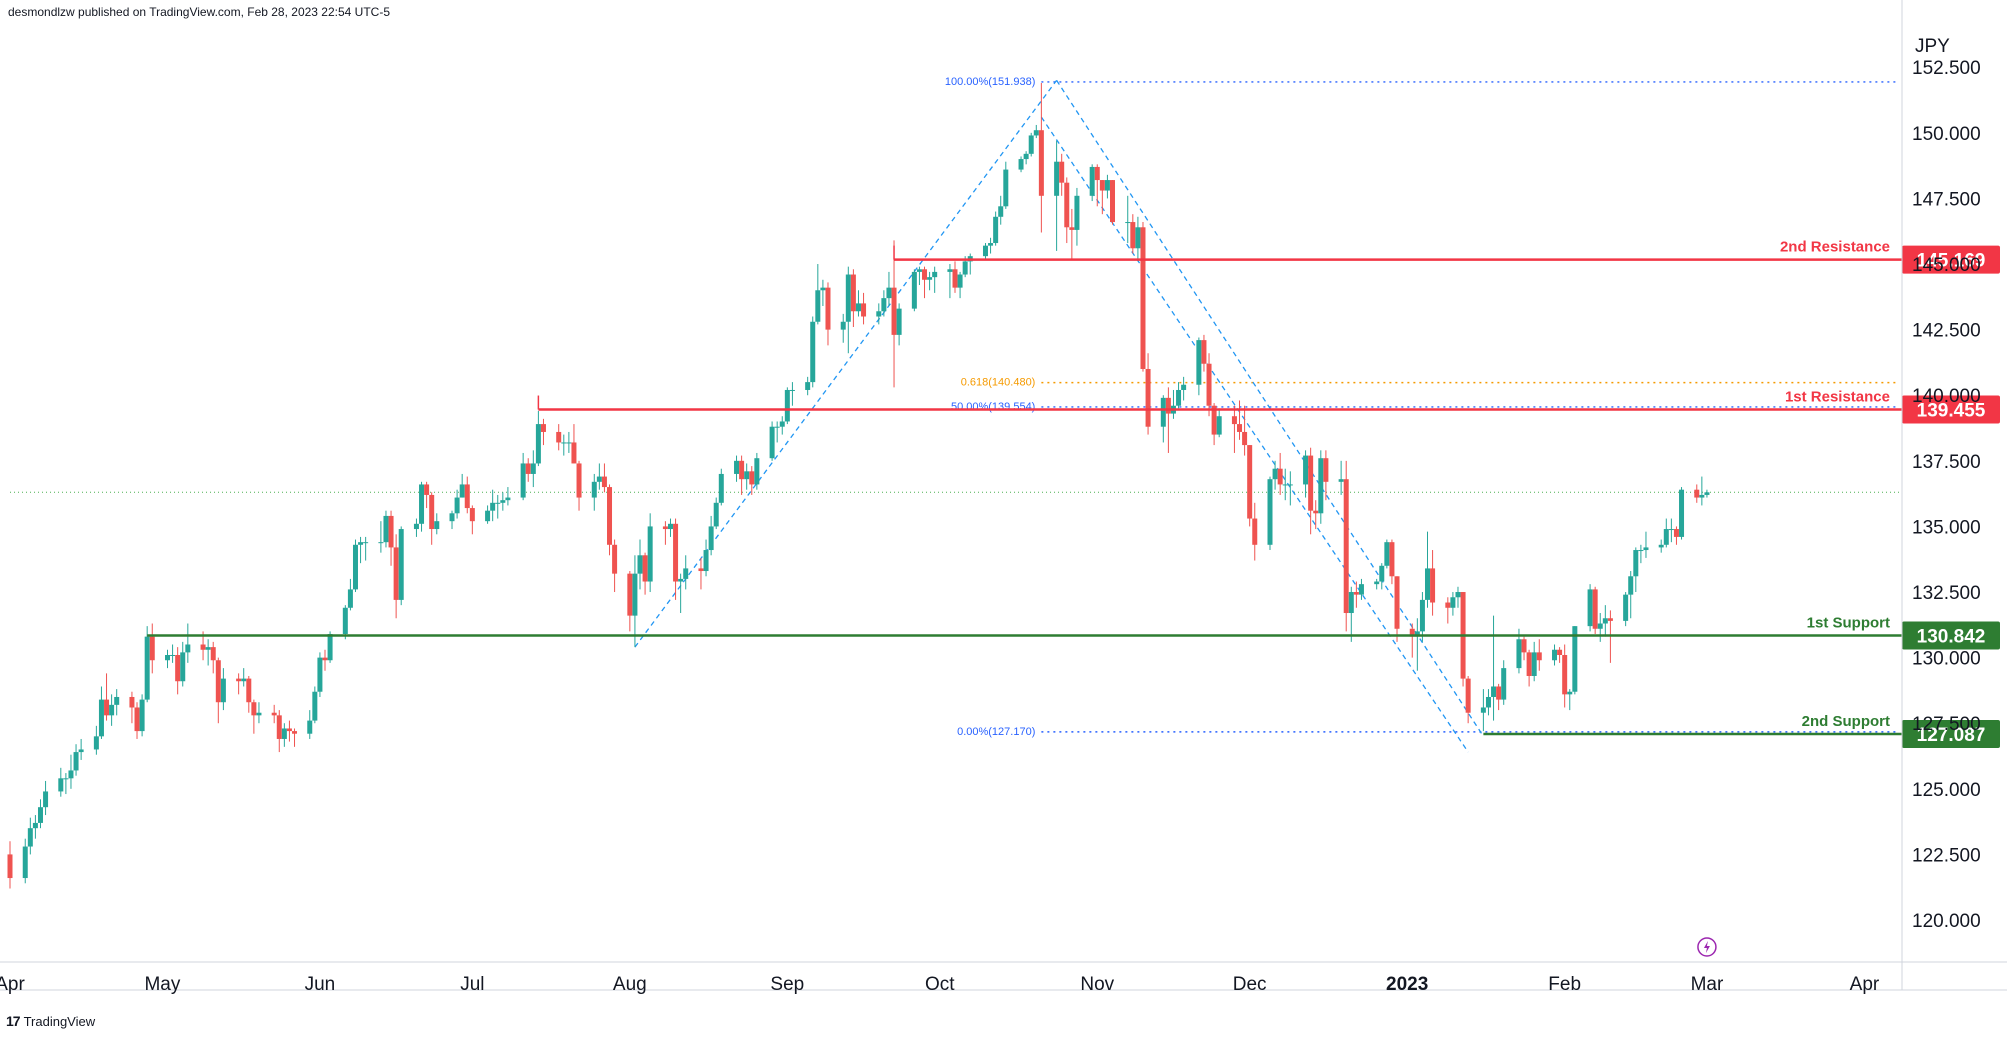  I want to click on level-name-label: 2nd Support, so click(1846, 721).